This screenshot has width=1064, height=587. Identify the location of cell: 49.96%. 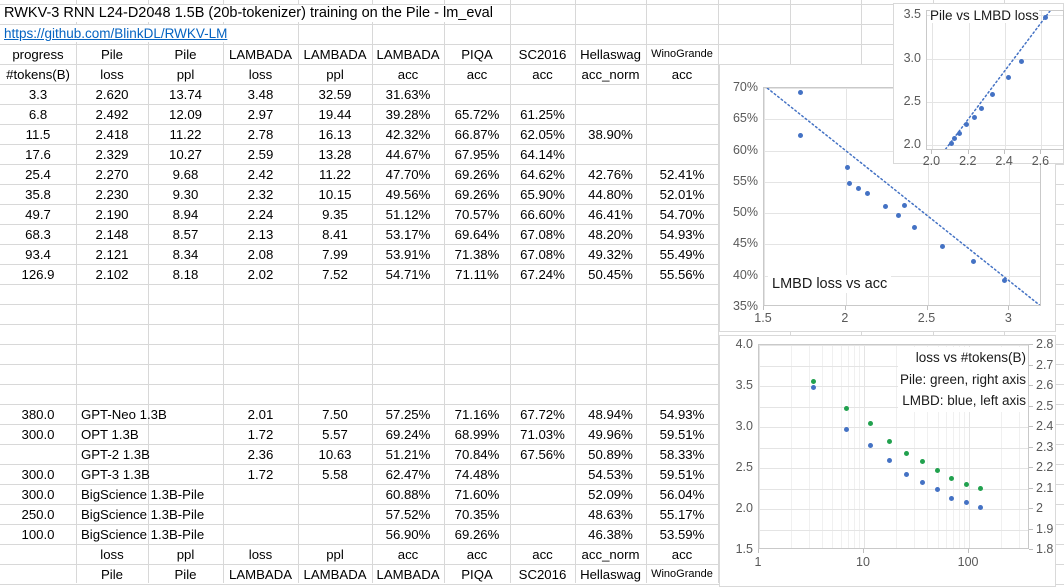
(610, 434).